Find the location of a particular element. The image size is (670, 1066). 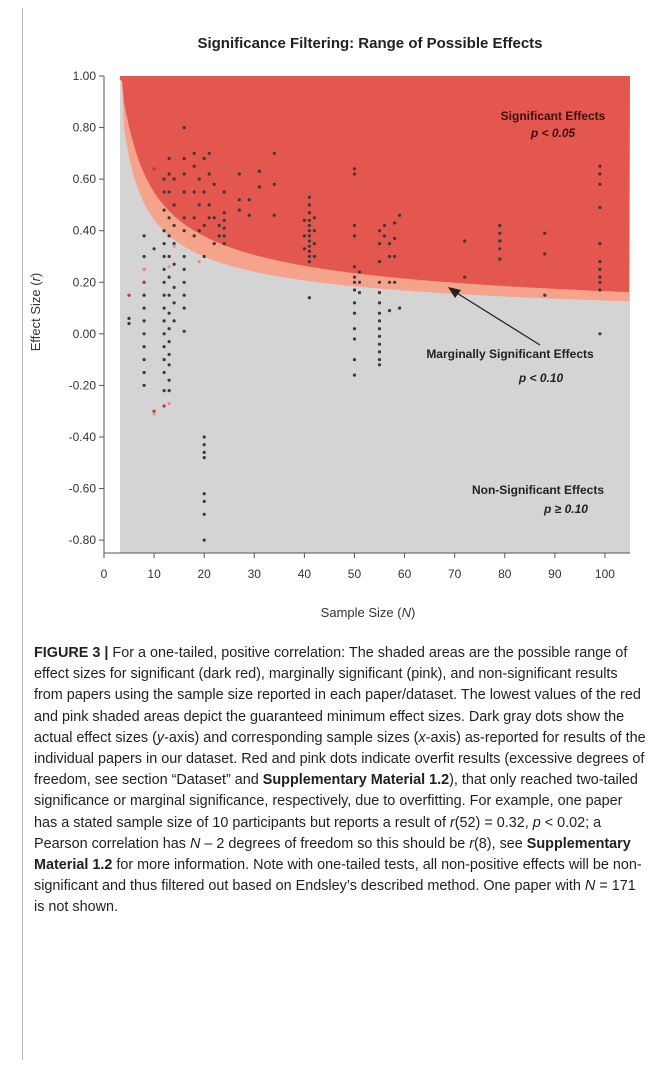

marginal-p-value: p < 0.10 is located at coordinates (541, 378).